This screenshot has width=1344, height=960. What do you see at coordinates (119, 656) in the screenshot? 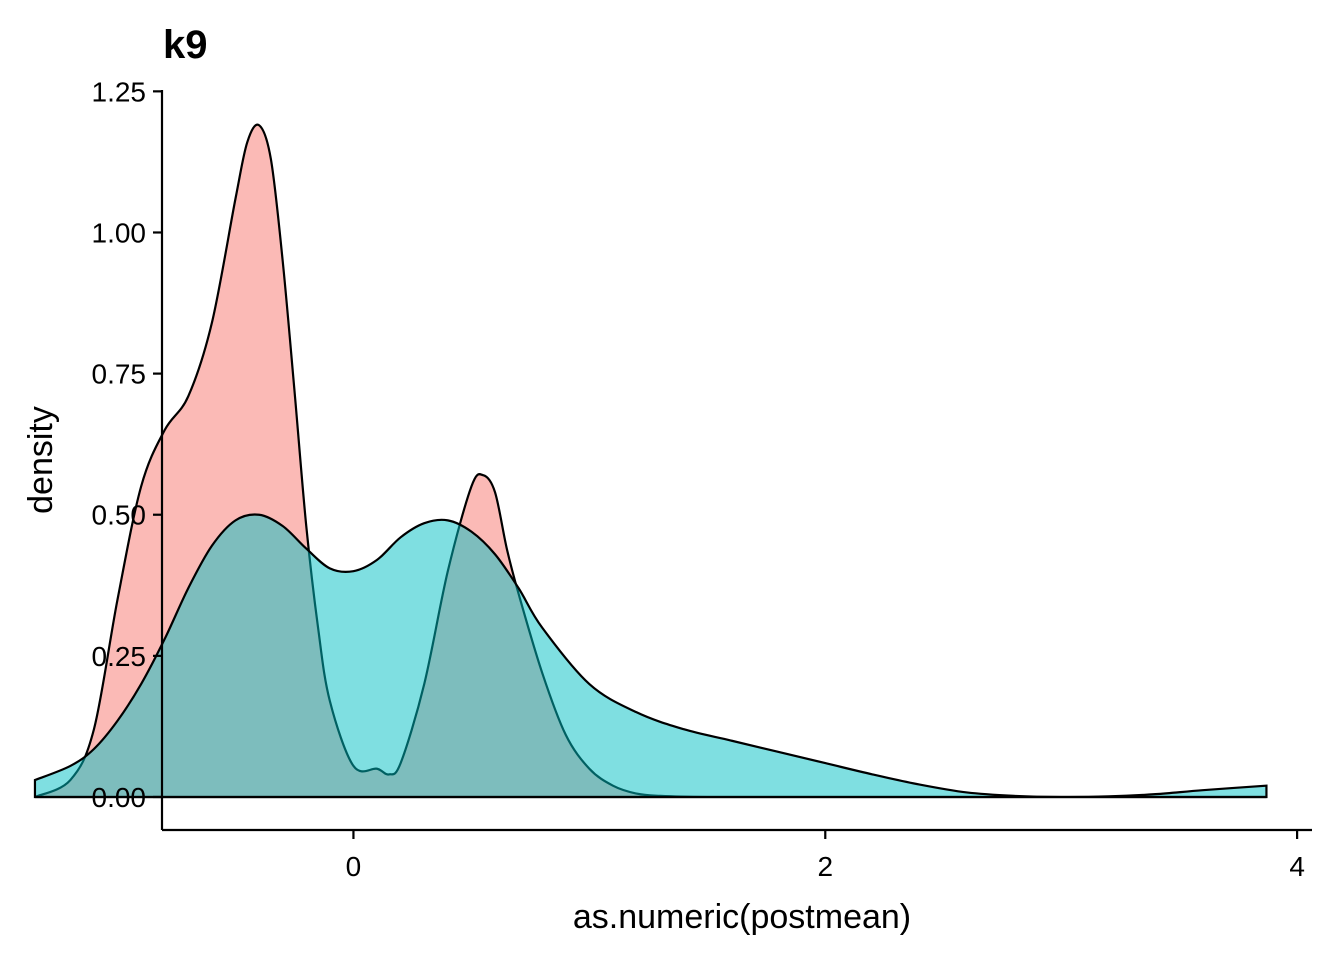
I see `y-tick-label: 0.25` at bounding box center [119, 656].